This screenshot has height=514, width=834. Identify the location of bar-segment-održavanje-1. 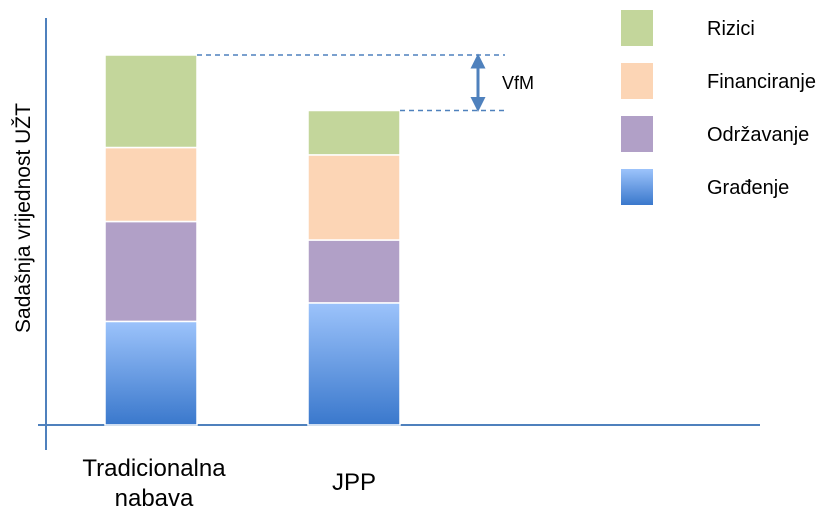
(151, 271).